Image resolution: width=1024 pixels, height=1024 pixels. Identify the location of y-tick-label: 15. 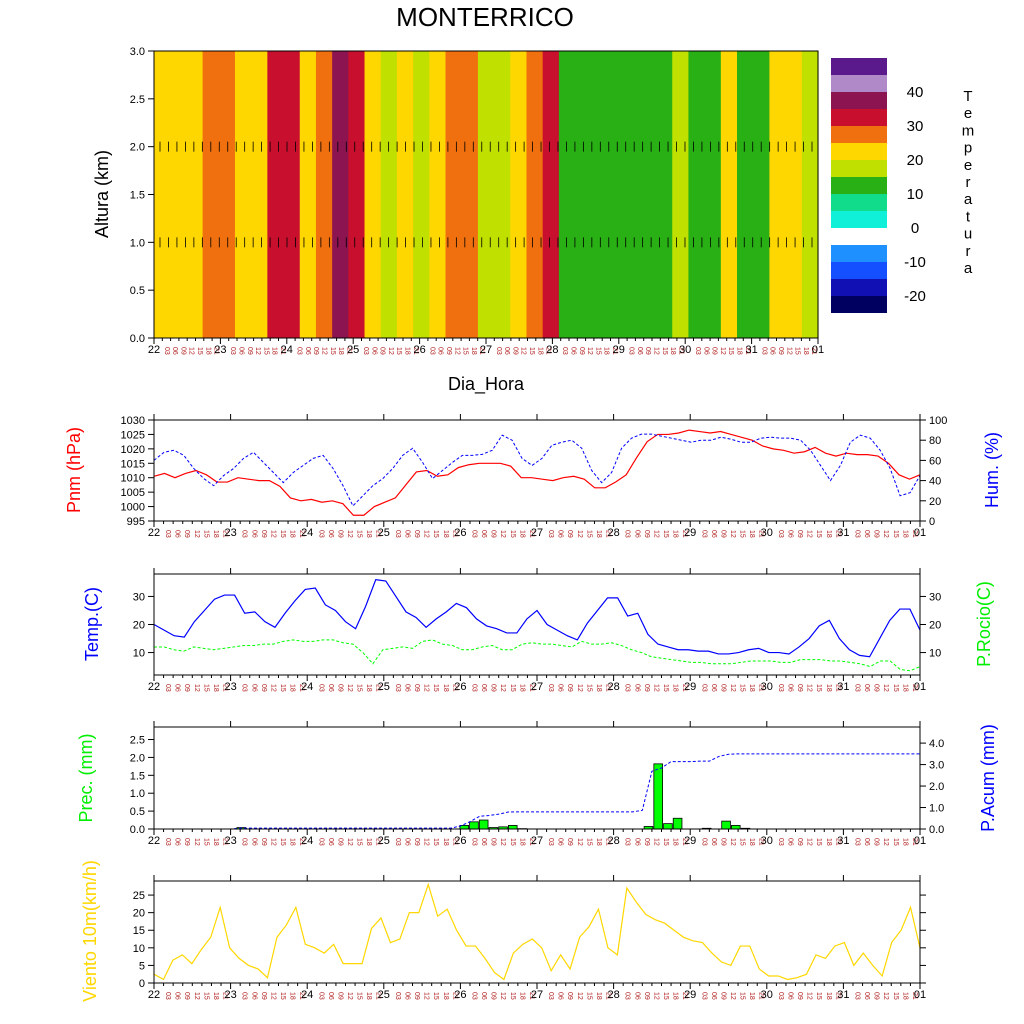
(139, 931).